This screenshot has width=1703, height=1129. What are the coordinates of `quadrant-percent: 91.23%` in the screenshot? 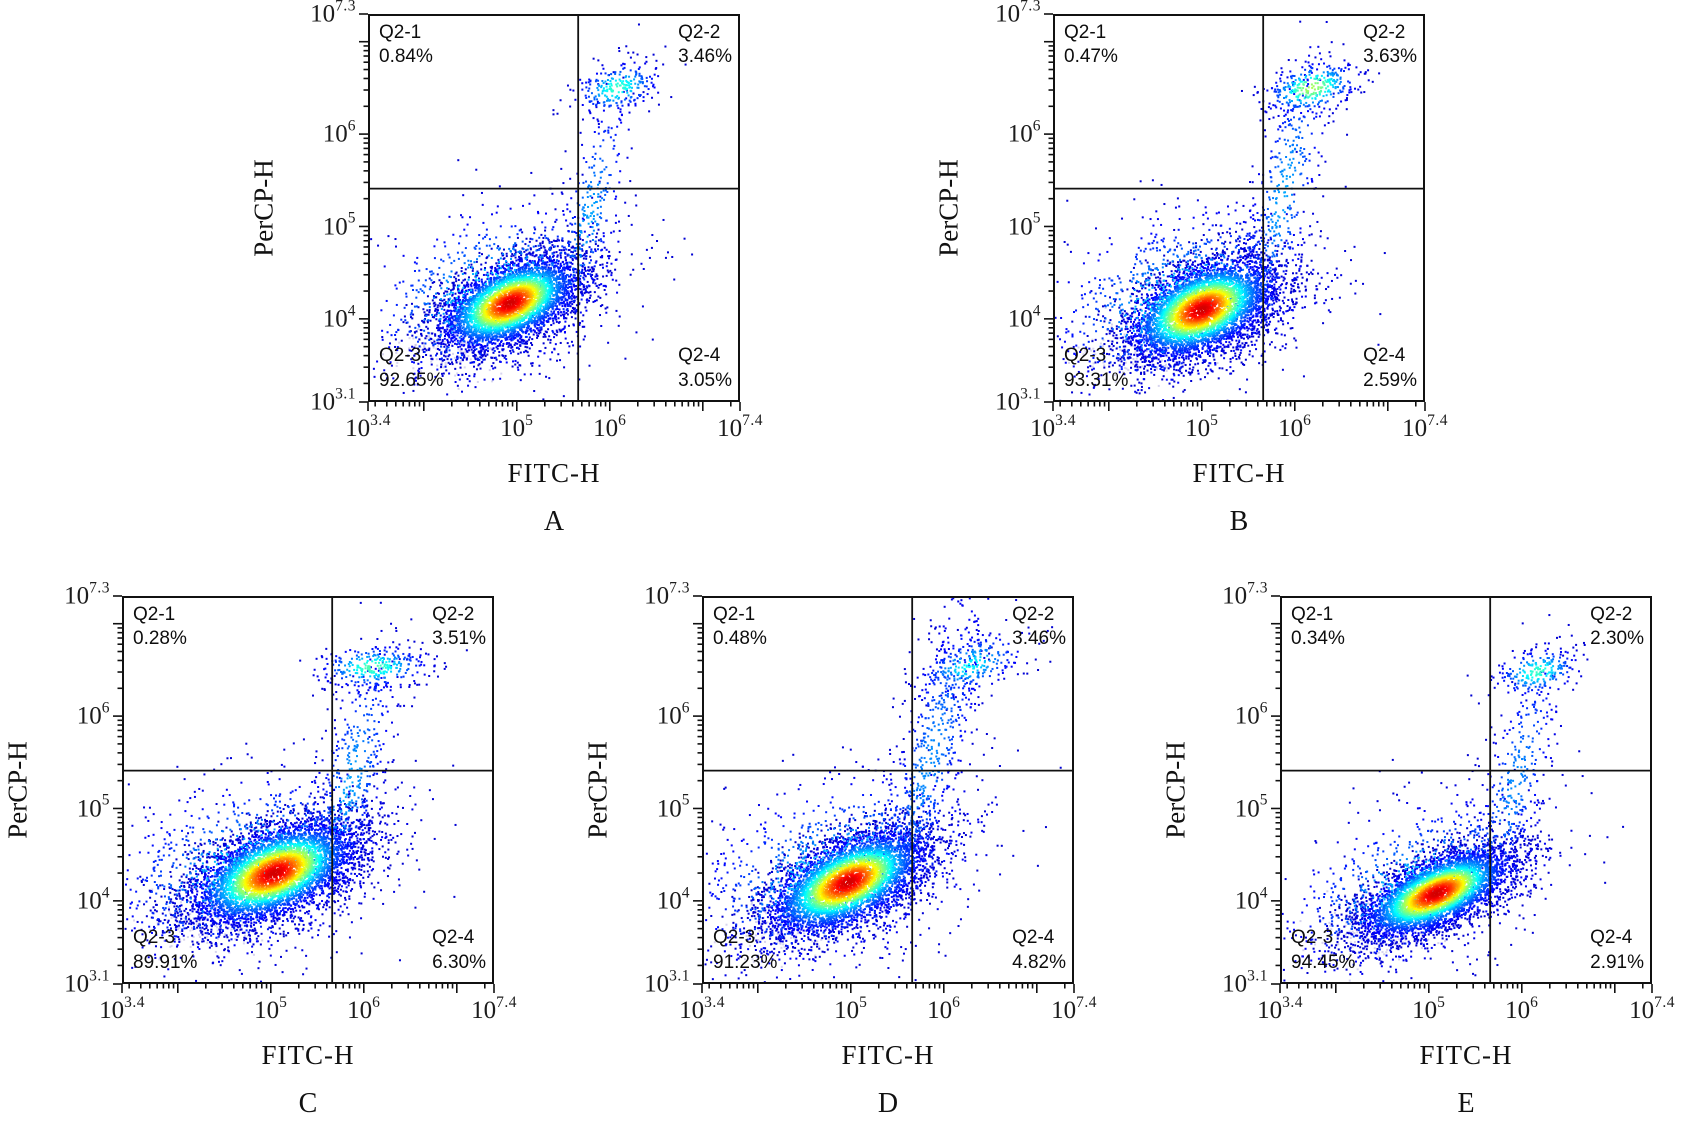 It's located at (745, 962).